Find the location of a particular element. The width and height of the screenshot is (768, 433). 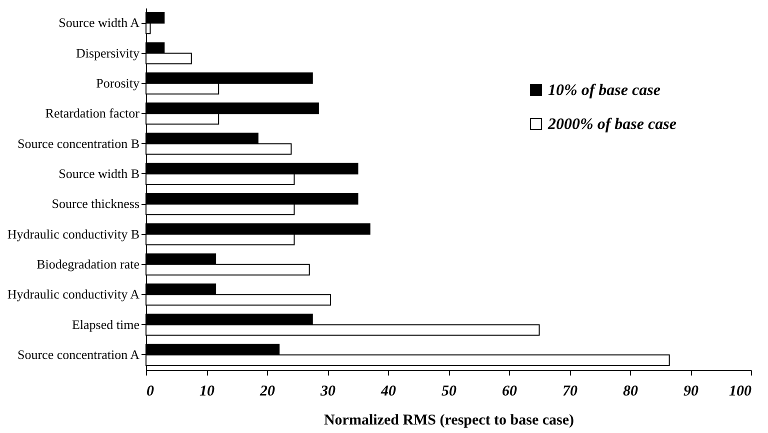

y-tick-label: Source concentration A is located at coordinates (78, 354).